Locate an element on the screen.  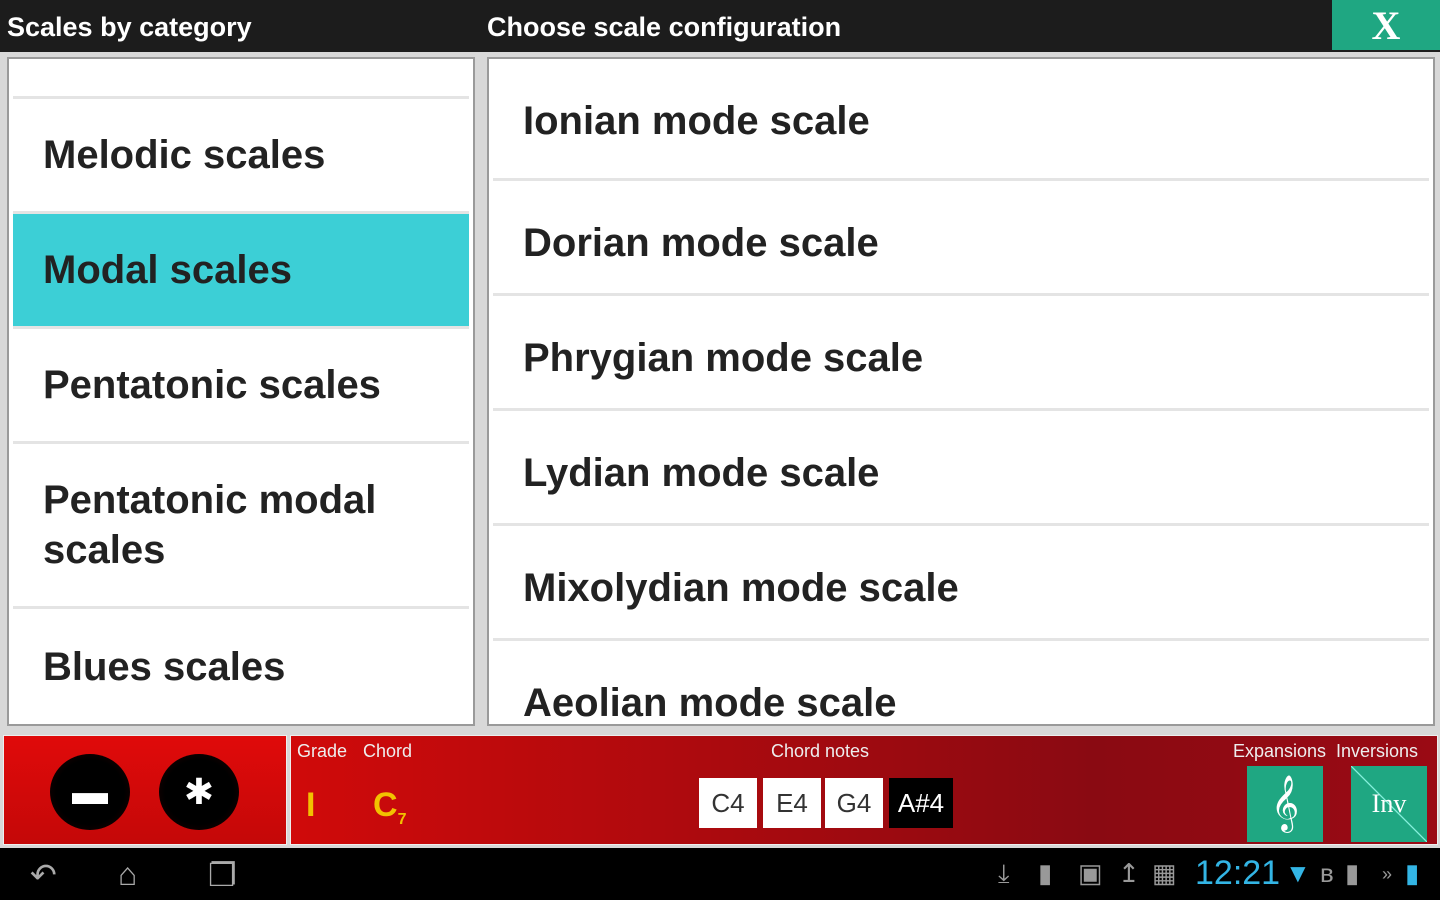
drums-instrument-button: ✱ is located at coordinates (199, 792).